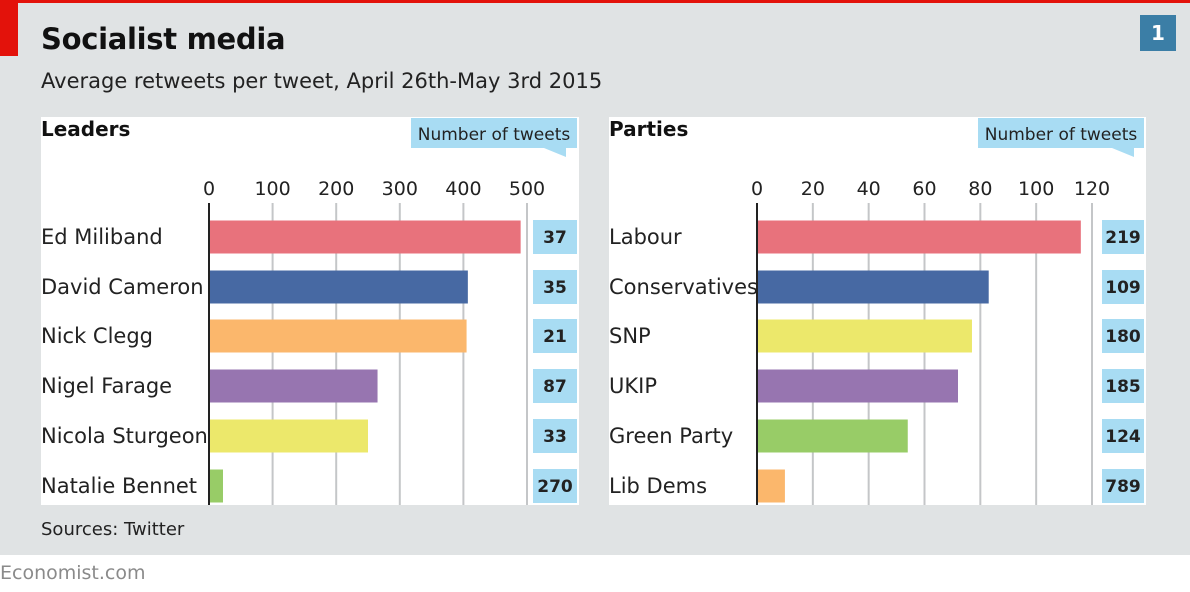  I want to click on leaders-count-header-box, so click(494, 133).